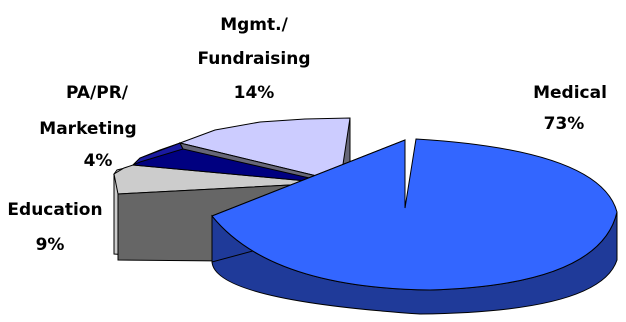  Describe the element at coordinates (254, 93) in the screenshot. I see `label-mgmt-pct: 14%` at that location.